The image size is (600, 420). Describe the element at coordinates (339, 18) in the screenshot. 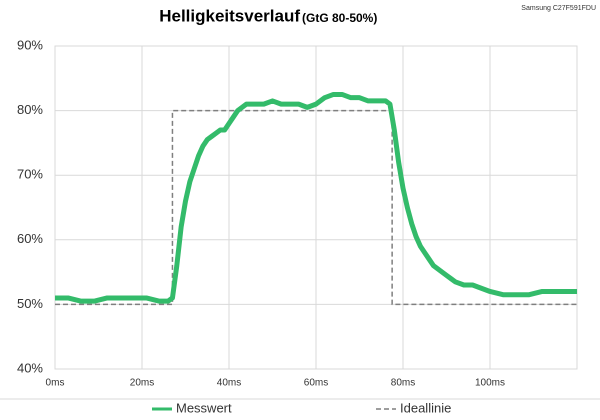

I see `chart-subtitle: (GtG 80-50%)` at that location.